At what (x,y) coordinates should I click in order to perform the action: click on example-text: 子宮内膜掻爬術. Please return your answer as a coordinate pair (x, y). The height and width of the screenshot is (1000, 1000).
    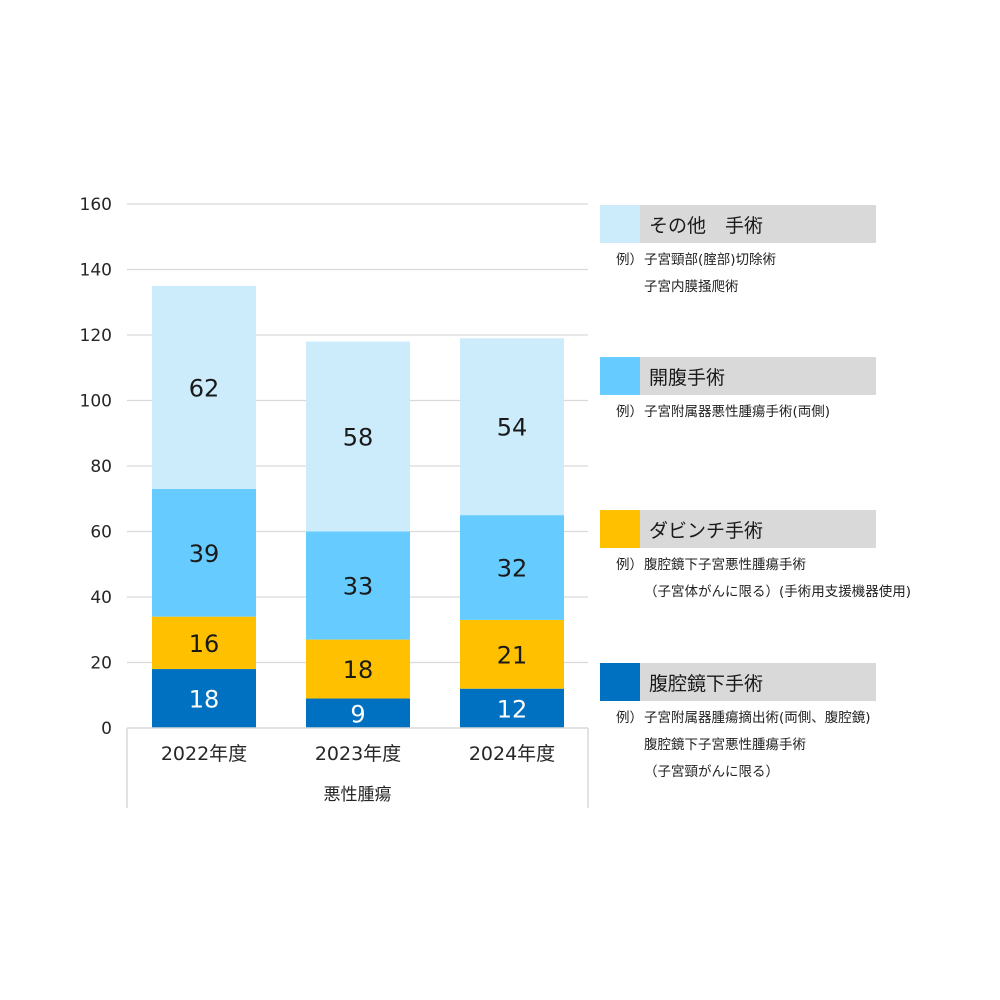
    Looking at the image, I should click on (691, 287).